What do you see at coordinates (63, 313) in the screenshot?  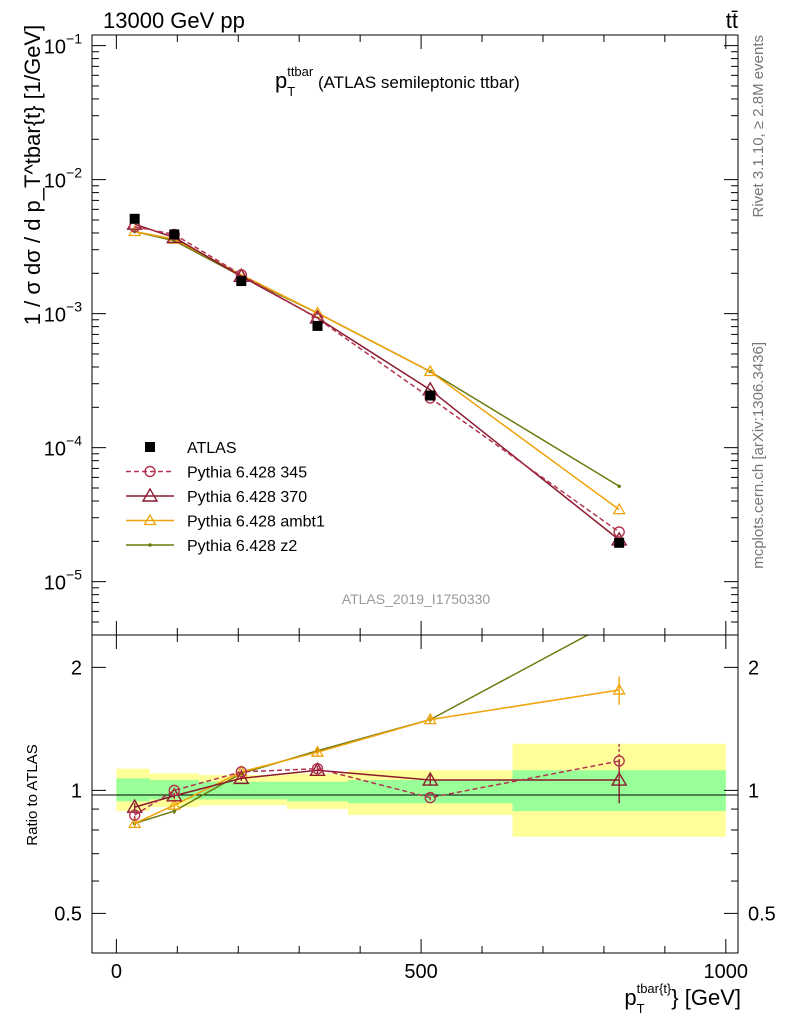 I see `main-y-tick-label: 10⁻³` at bounding box center [63, 313].